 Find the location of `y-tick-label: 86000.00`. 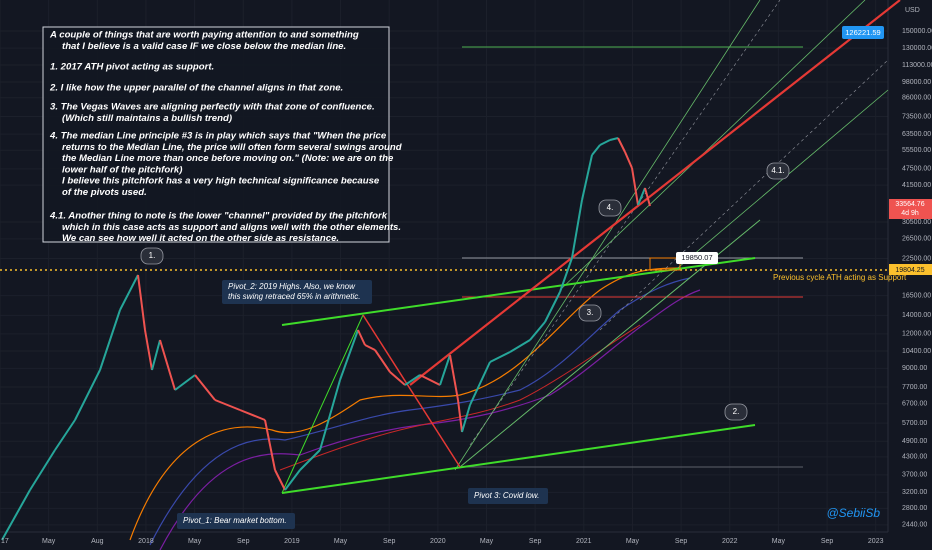

y-tick-label: 86000.00 is located at coordinates (916, 98).